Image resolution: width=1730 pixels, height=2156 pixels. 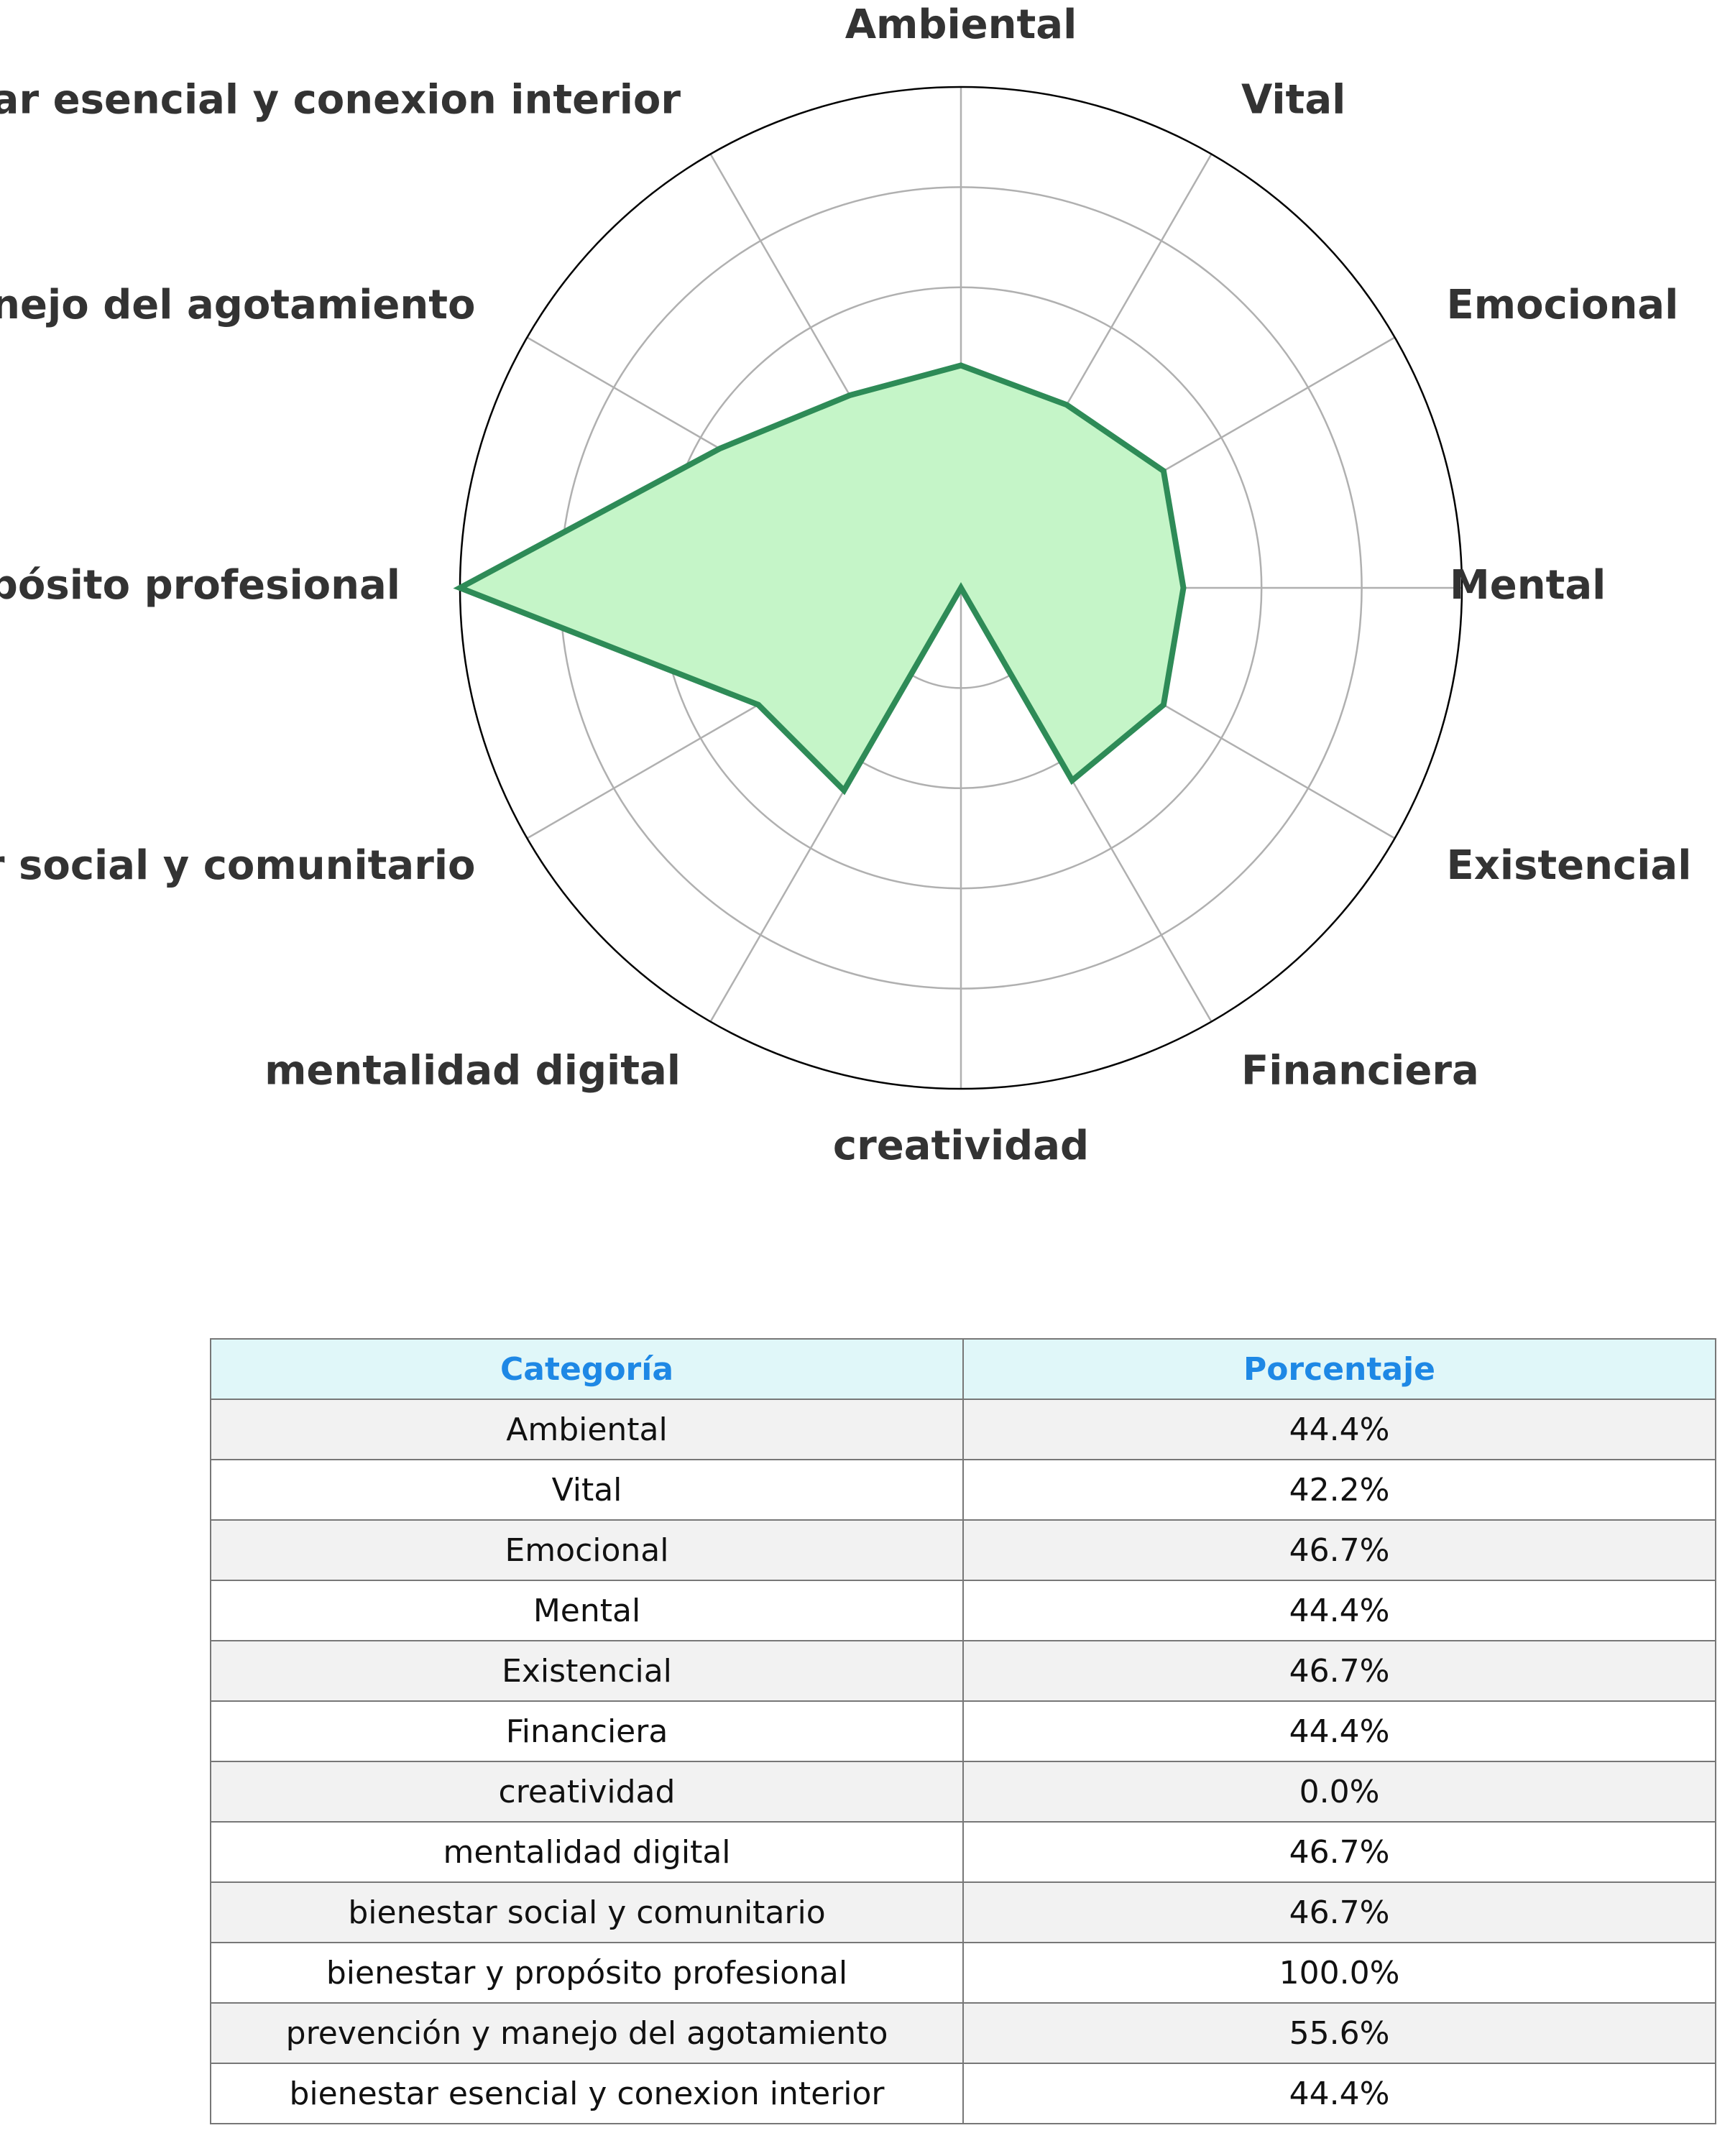 I want to click on category-cell: bienestar esencial y conexion interior, so click(x=587, y=2093).